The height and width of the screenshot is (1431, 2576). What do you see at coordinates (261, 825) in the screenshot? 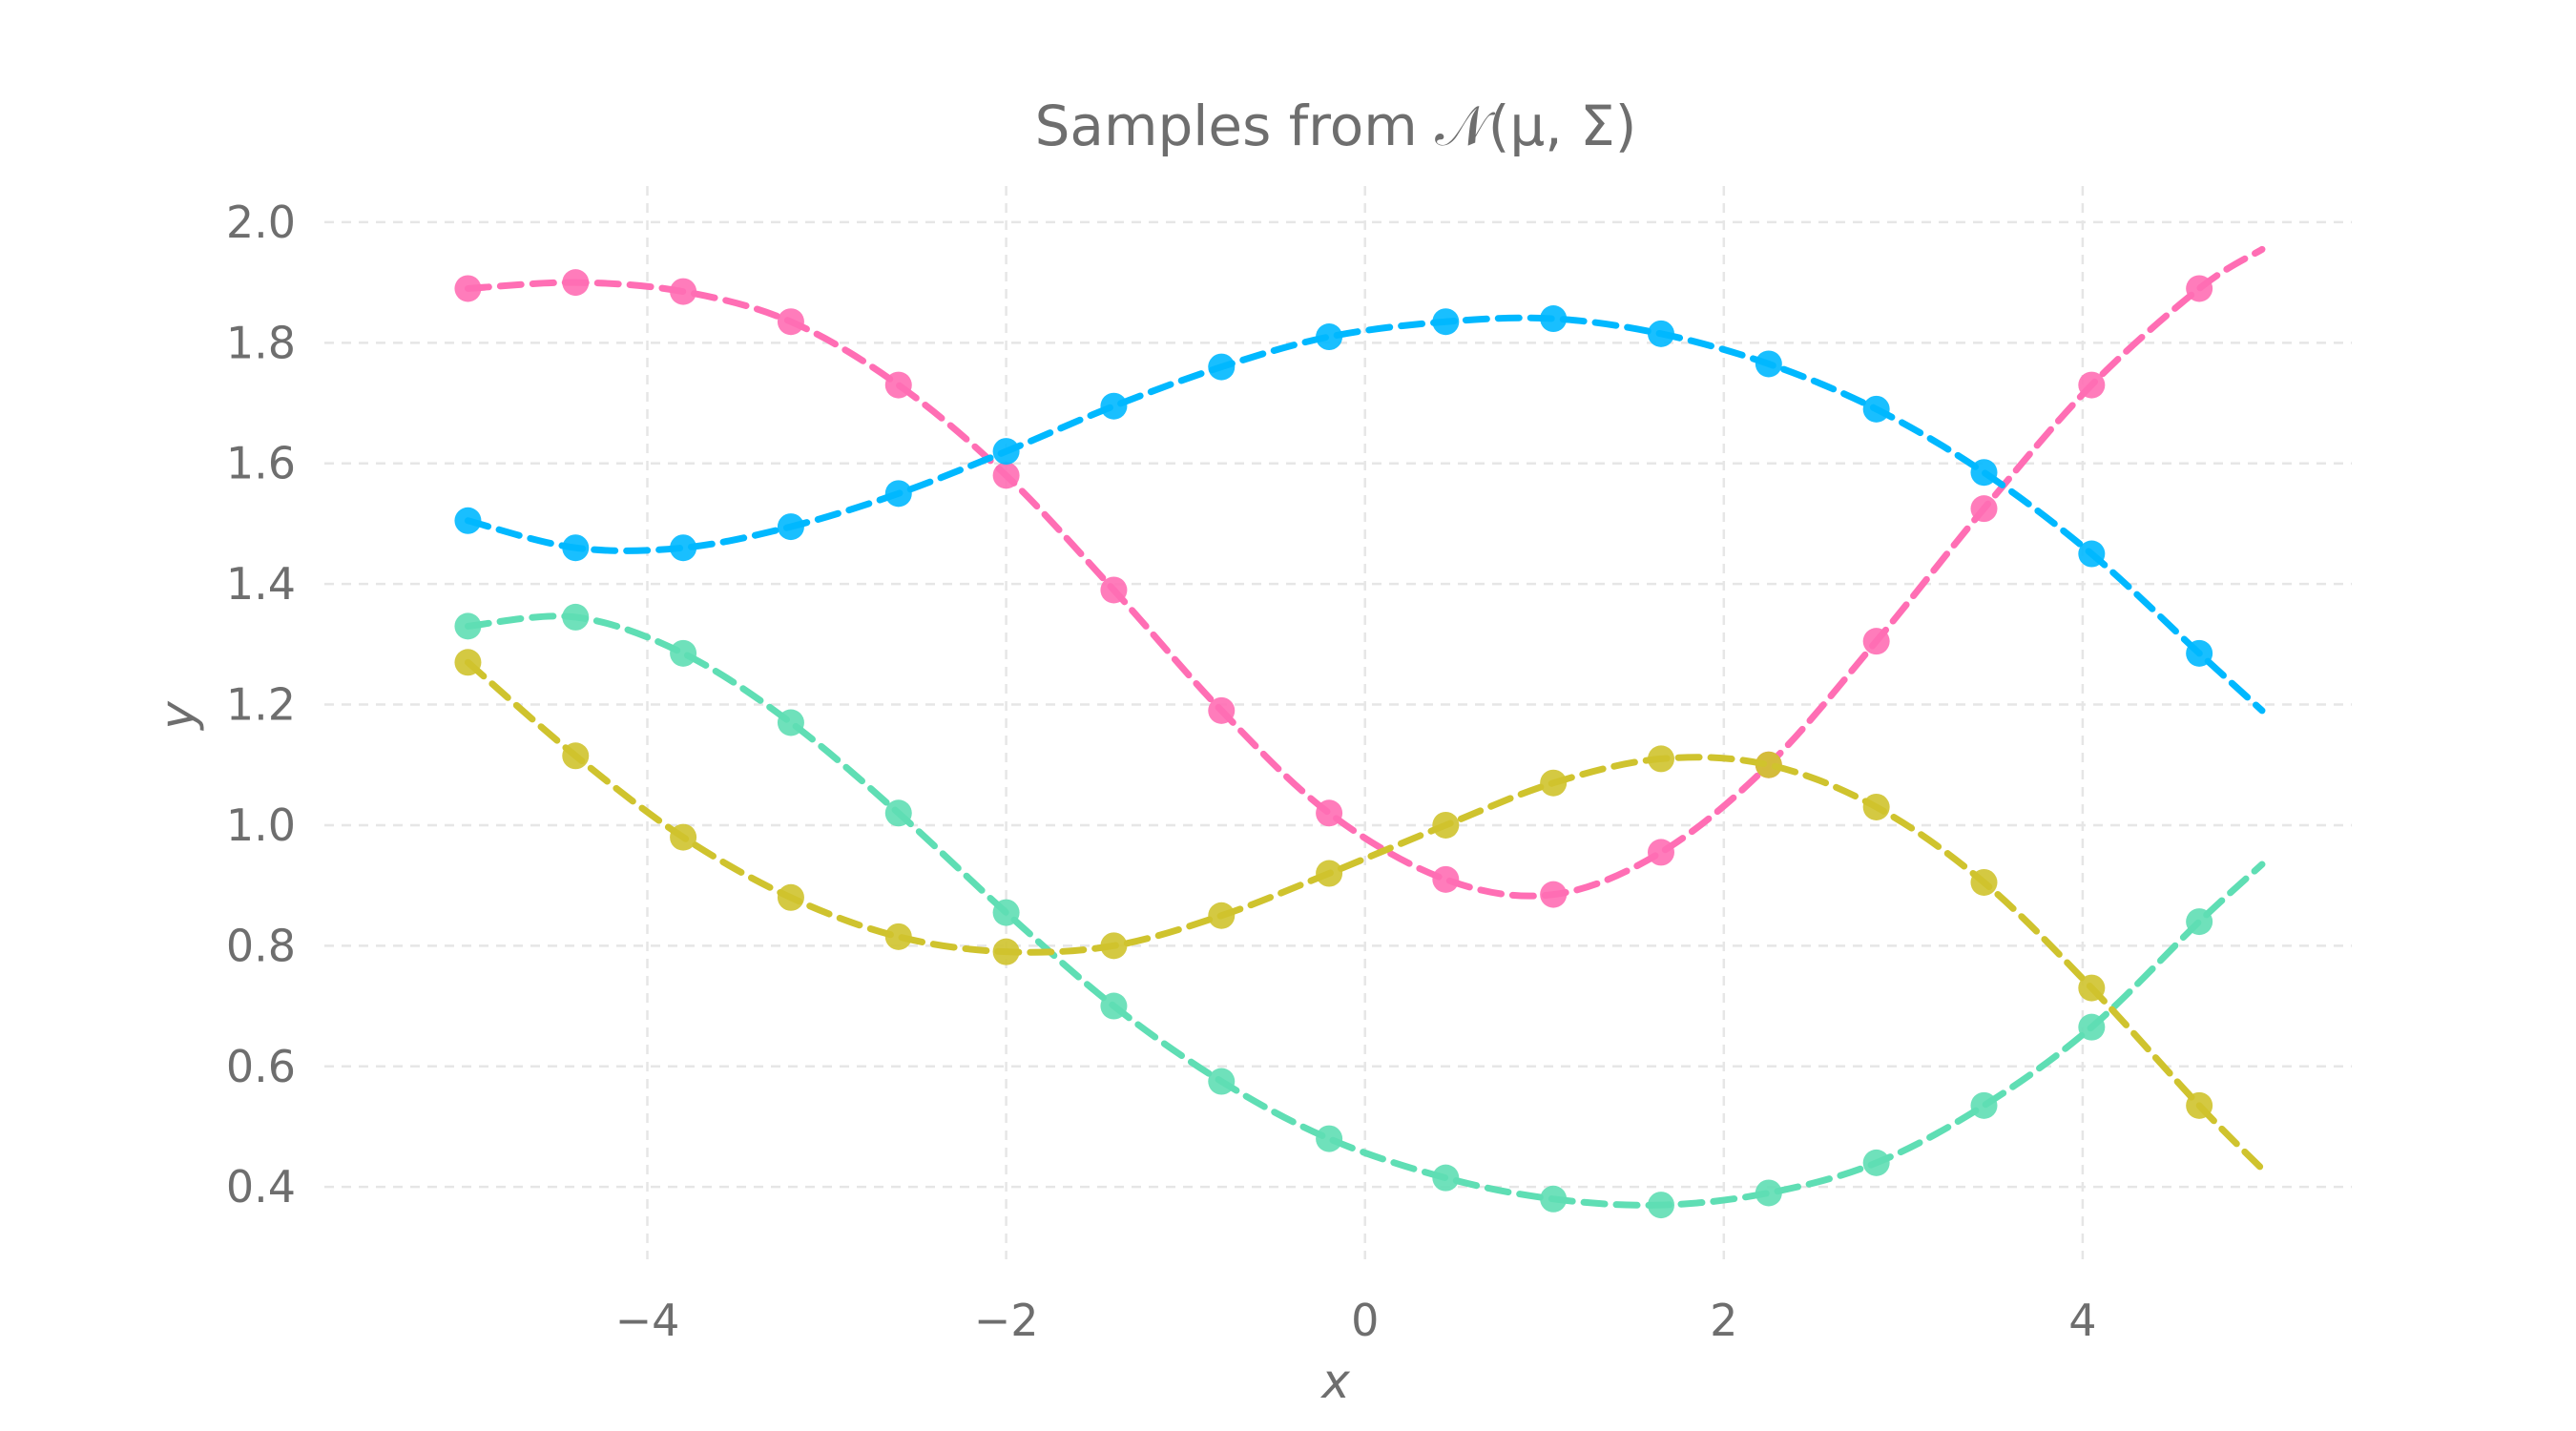
I see `y-tick-label: 1.0` at bounding box center [261, 825].